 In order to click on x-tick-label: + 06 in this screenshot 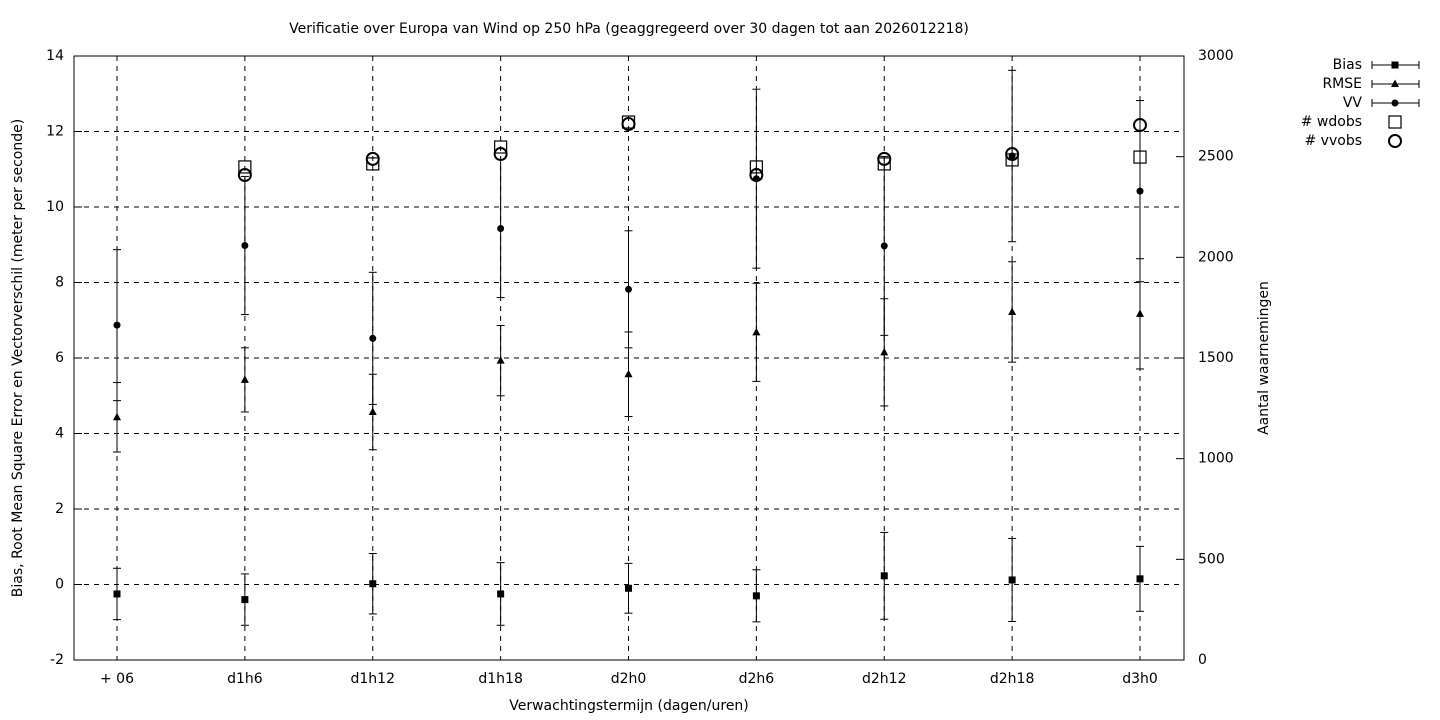, I will do `click(117, 679)`.